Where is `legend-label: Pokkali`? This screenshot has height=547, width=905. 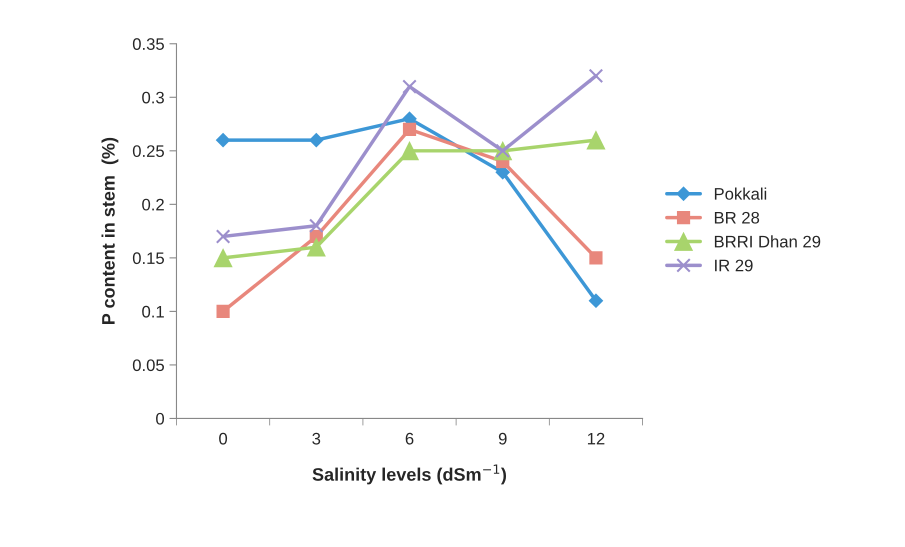 legend-label: Pokkali is located at coordinates (740, 194).